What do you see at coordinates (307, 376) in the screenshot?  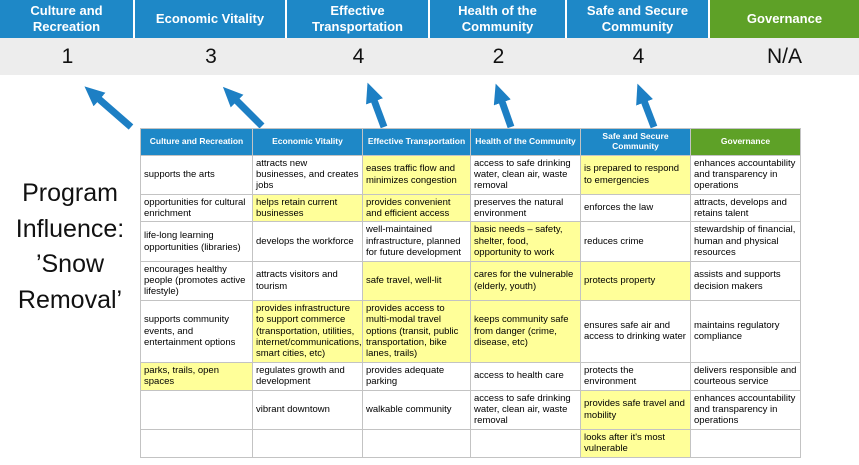 I see `matrix-cell: regulates growth and development` at bounding box center [307, 376].